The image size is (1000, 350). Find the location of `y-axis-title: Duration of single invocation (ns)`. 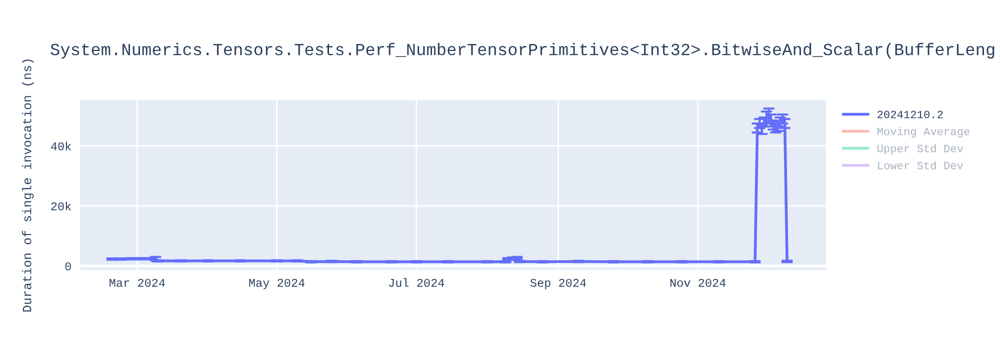

y-axis-title: Duration of single invocation (ns) is located at coordinates (28, 186).